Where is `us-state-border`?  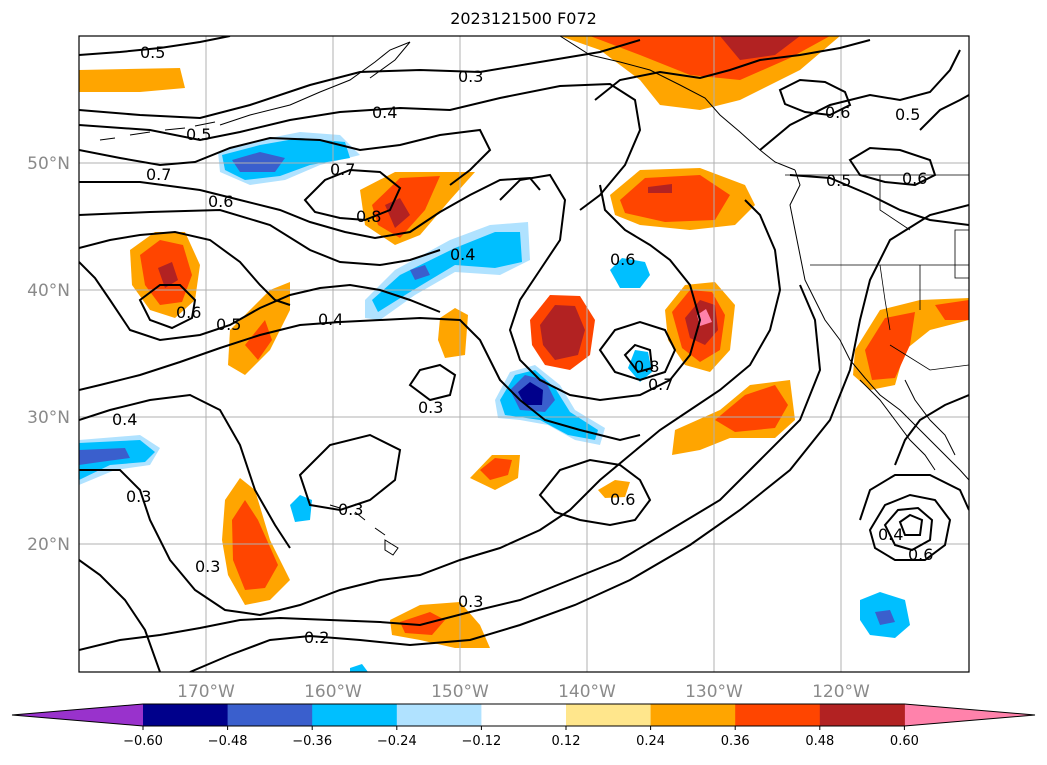 us-state-border is located at coordinates (885, 297).